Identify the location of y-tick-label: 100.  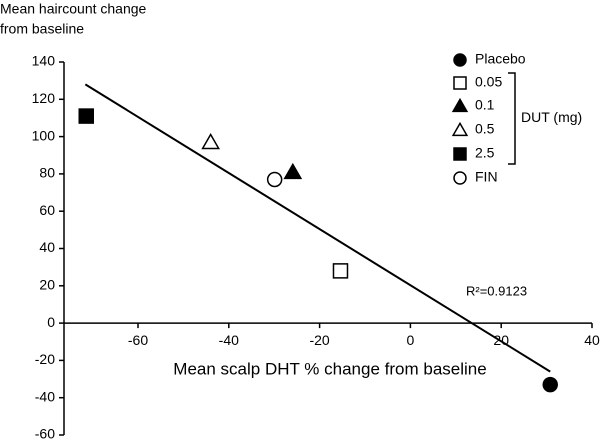
(44, 135).